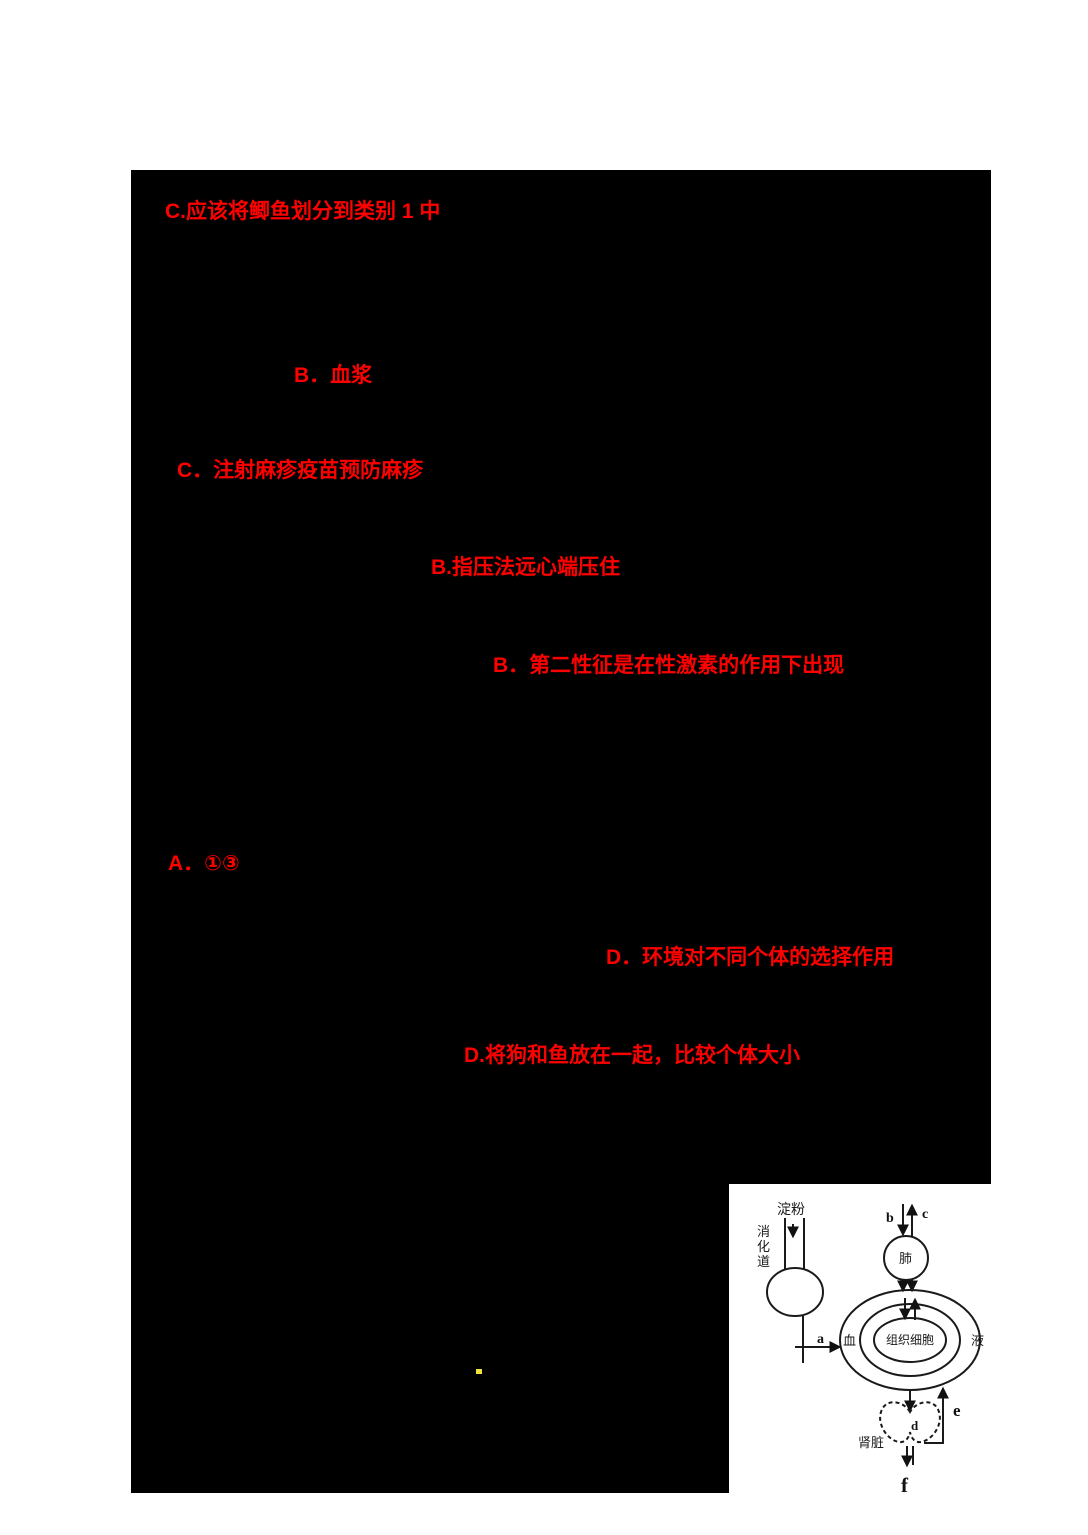 Image resolution: width=1088 pixels, height=1535 pixels. I want to click on highlight-dot, so click(479, 1371).